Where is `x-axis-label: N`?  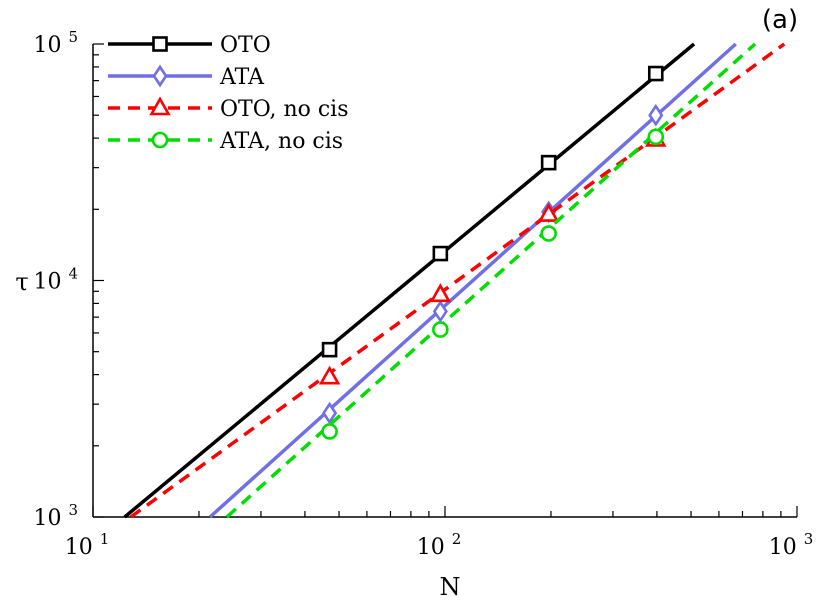 x-axis-label: N is located at coordinates (450, 587).